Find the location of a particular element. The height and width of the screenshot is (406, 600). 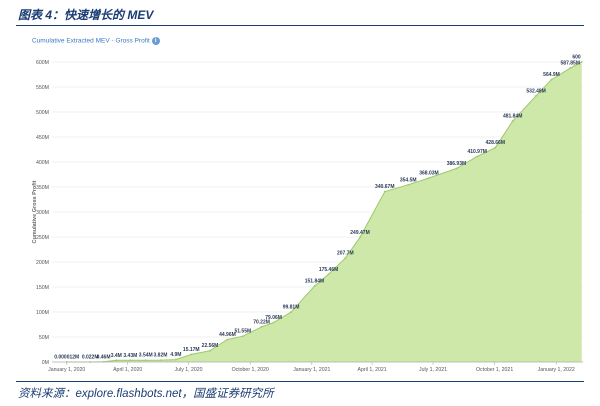

chart-header: Cumulative Extracted MEV - Gross Profit i is located at coordinates (96, 41).